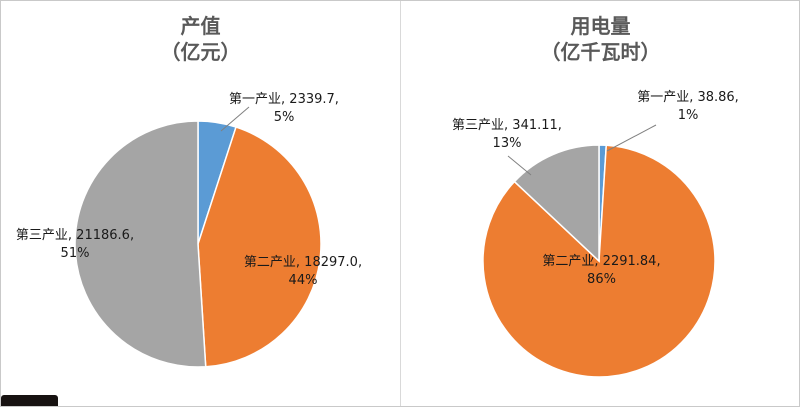 This screenshot has height=407, width=800. I want to click on chart-title-text: 产值, so click(200, 26).